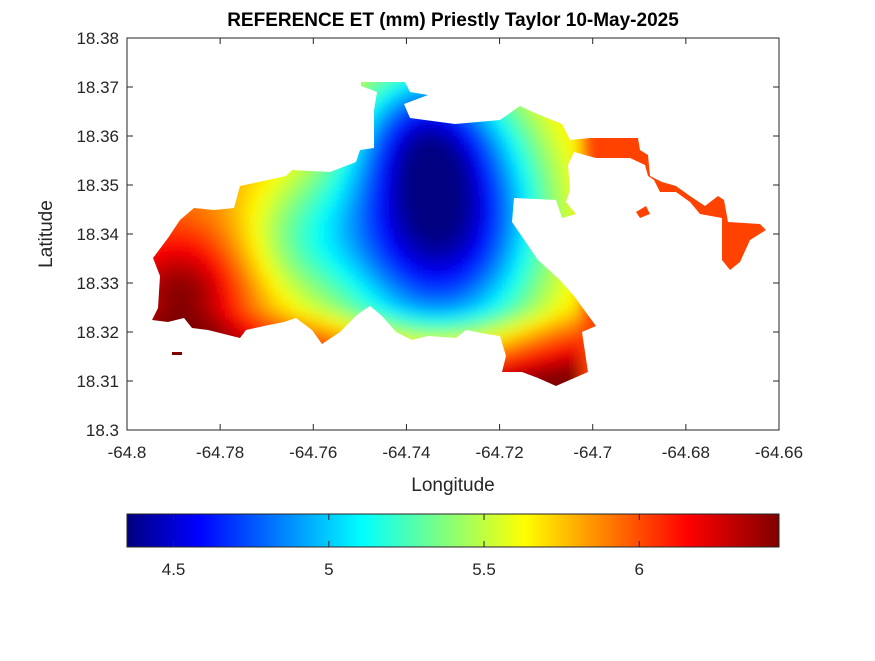 This screenshot has width=875, height=661. What do you see at coordinates (97, 332) in the screenshot?
I see `y-tick-label: 18.32` at bounding box center [97, 332].